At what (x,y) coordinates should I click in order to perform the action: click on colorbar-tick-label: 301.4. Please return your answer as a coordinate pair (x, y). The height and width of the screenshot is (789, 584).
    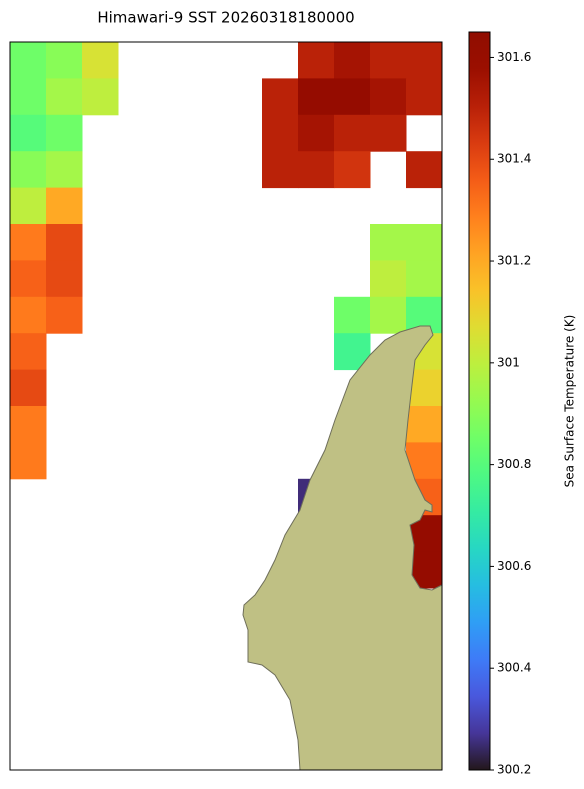
    Looking at the image, I should click on (514, 159).